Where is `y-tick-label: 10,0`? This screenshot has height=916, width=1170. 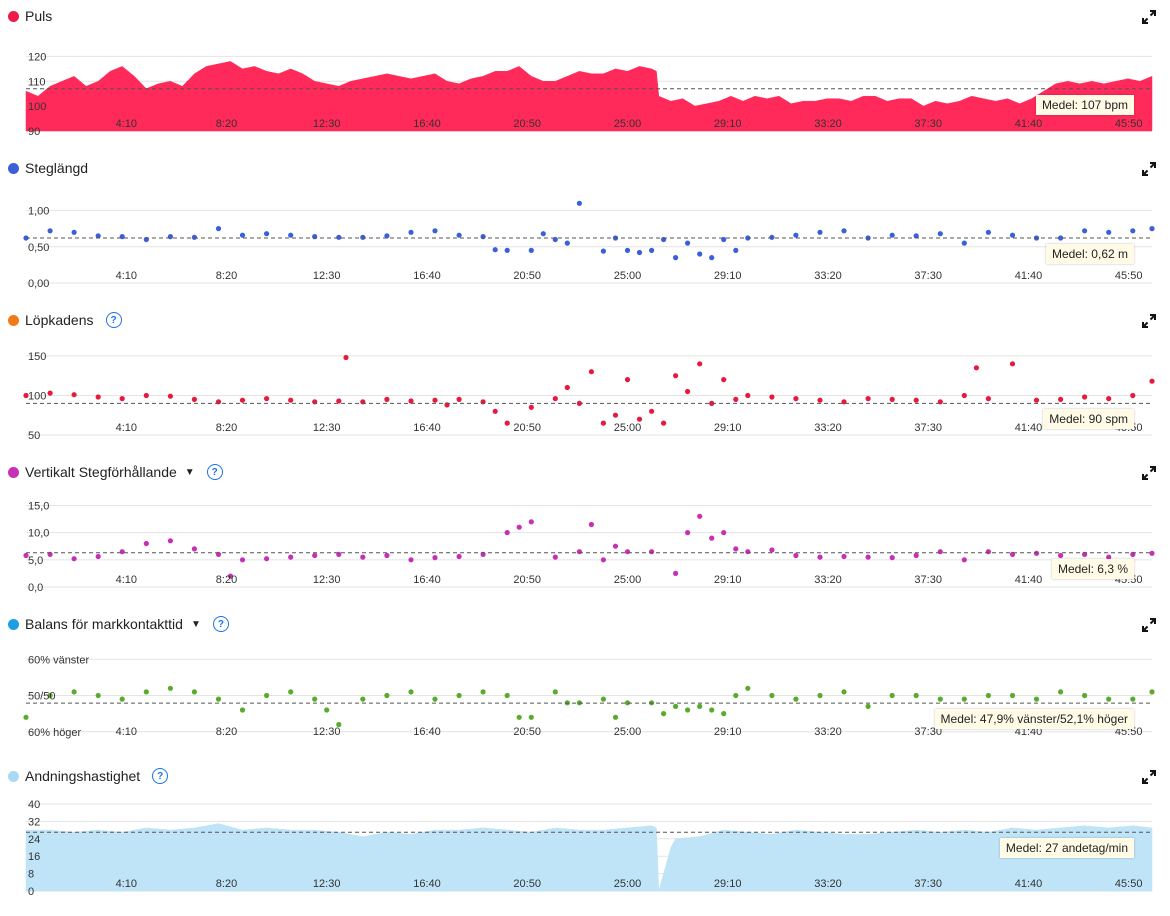
y-tick-label: 10,0 is located at coordinates (38, 534).